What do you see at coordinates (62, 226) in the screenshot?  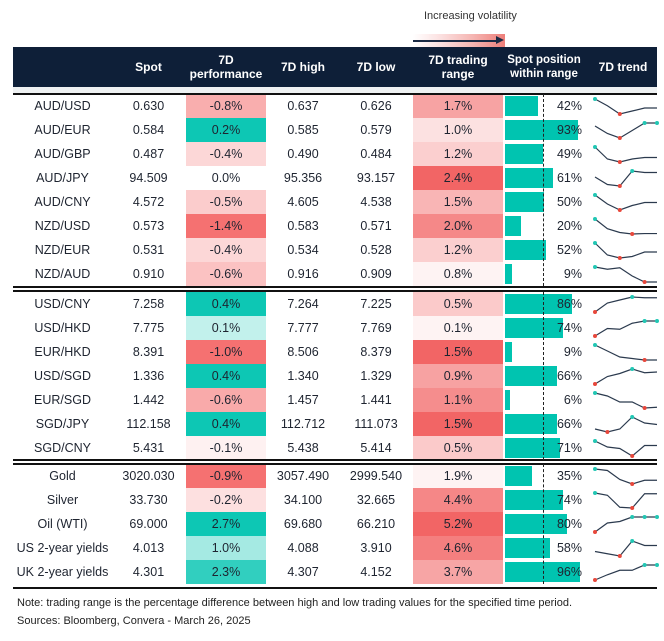 I see `row-label: NZD/USD` at bounding box center [62, 226].